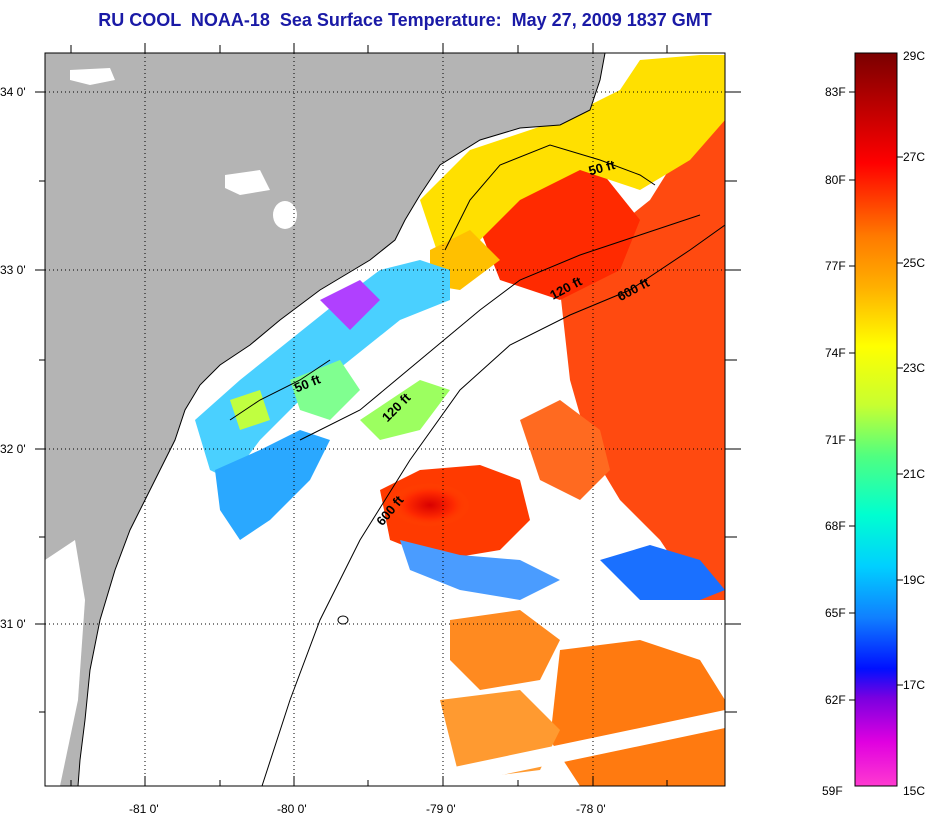 The height and width of the screenshot is (817, 936). I want to click on lon-label-78: -78 0', so click(591, 809).